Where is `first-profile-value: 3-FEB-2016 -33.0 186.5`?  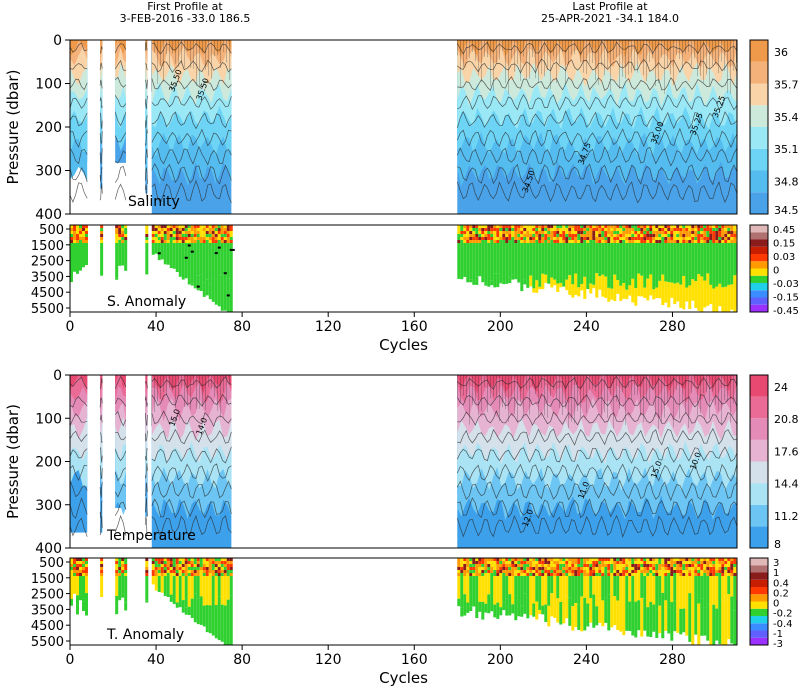 first-profile-value: 3-FEB-2016 -33.0 186.5 is located at coordinates (185, 18).